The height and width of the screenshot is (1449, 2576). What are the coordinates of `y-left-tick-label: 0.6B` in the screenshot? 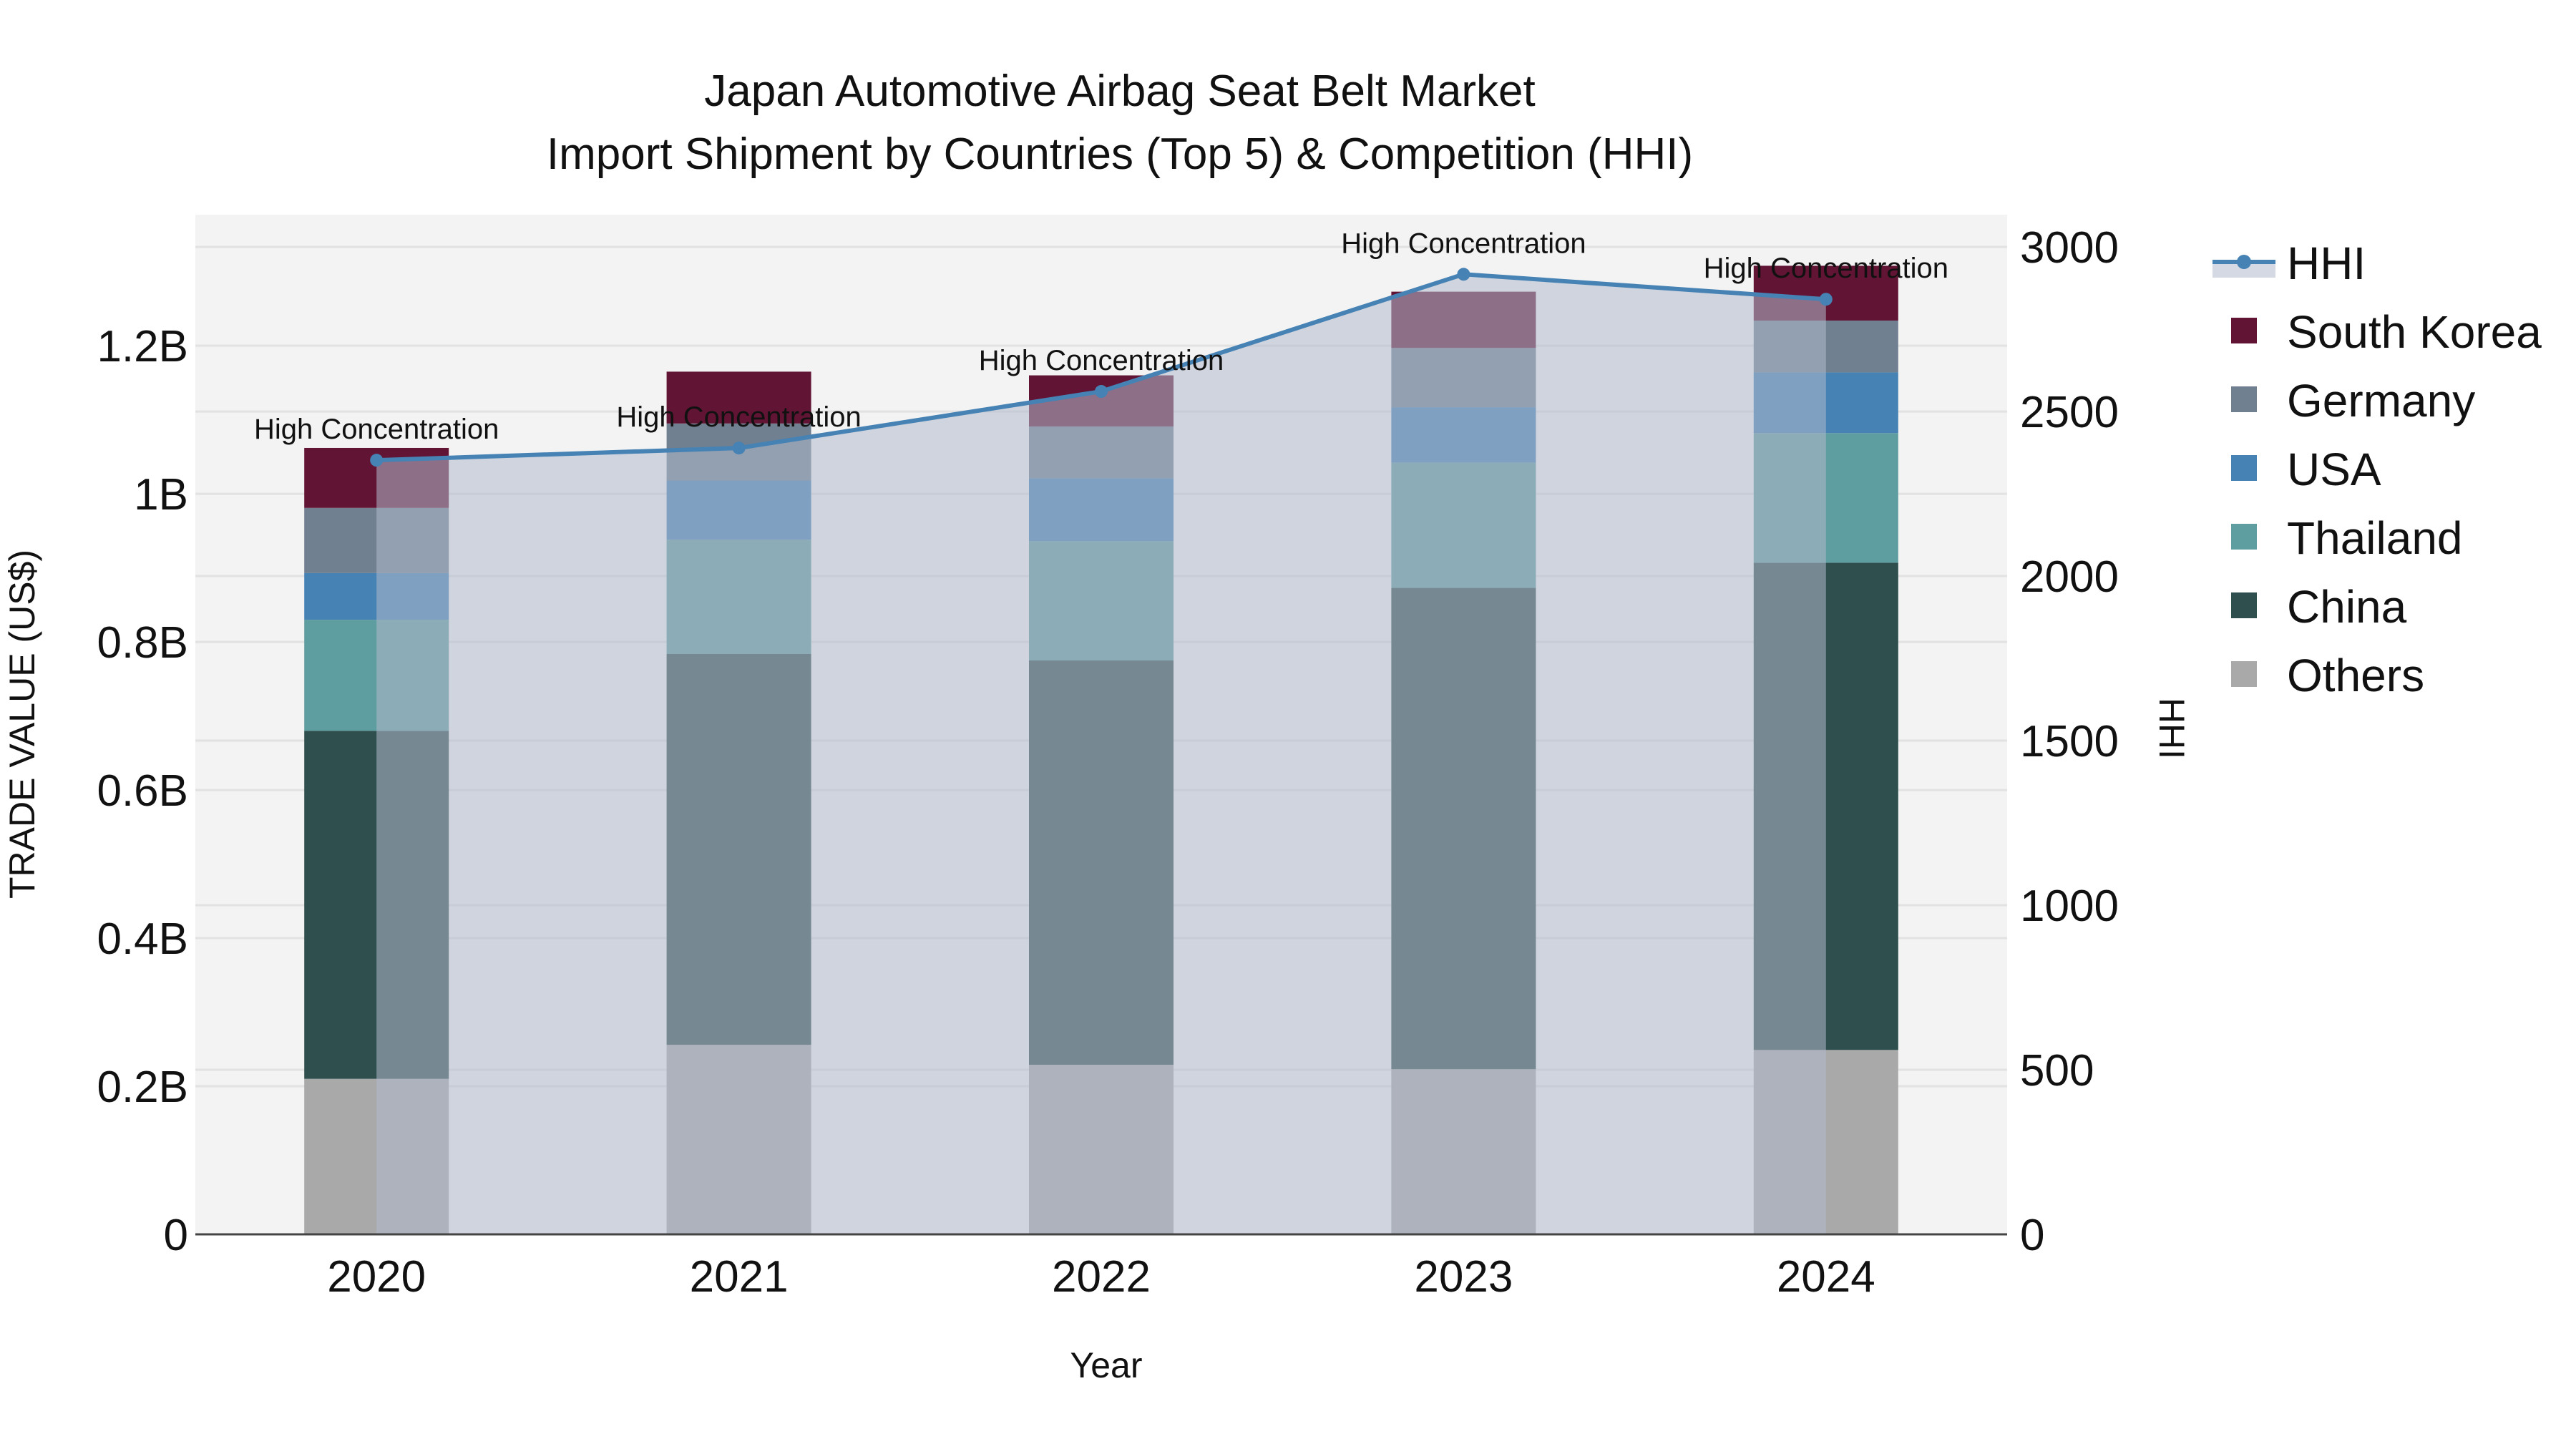 It's located at (142, 791).